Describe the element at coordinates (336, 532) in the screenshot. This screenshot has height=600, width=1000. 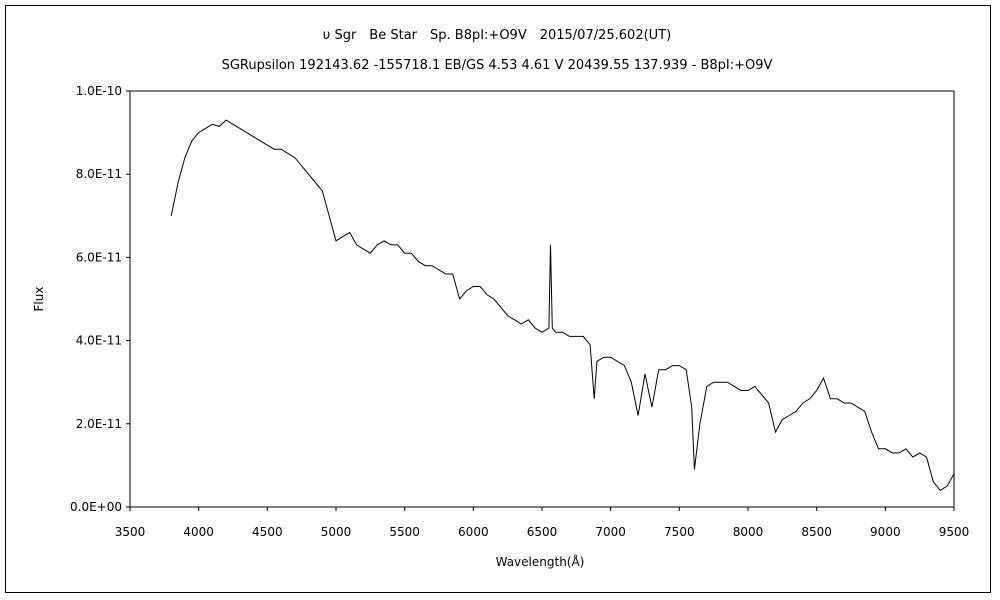
I see `x-tick-label: 5000` at that location.